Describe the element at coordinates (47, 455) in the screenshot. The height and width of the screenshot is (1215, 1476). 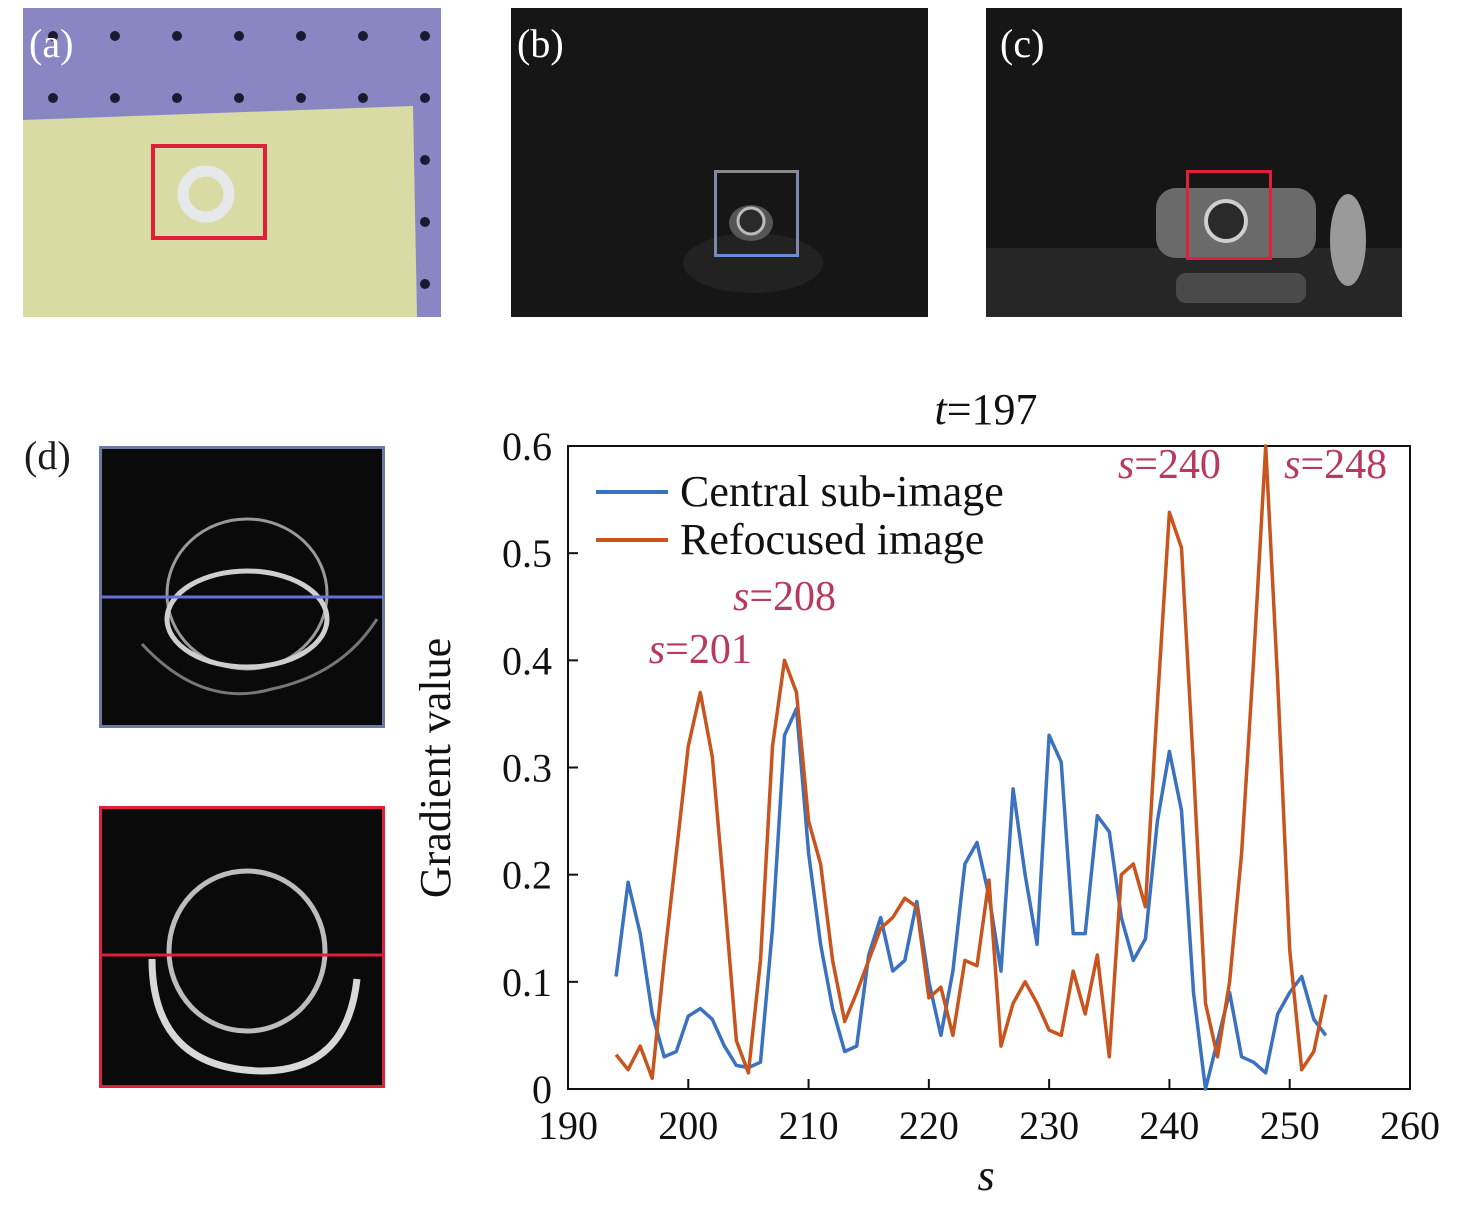
I see `panel-d-label: (d)` at that location.